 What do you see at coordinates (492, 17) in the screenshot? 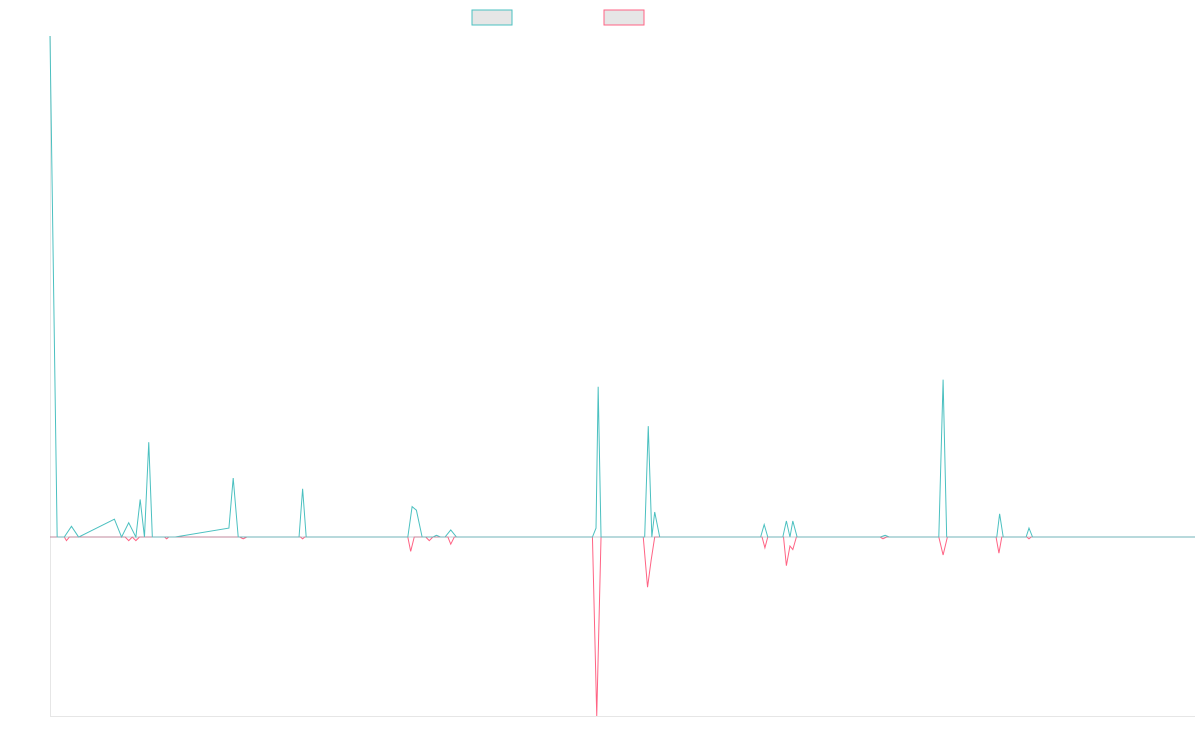
I see `legend-swatch-series-a` at bounding box center [492, 17].